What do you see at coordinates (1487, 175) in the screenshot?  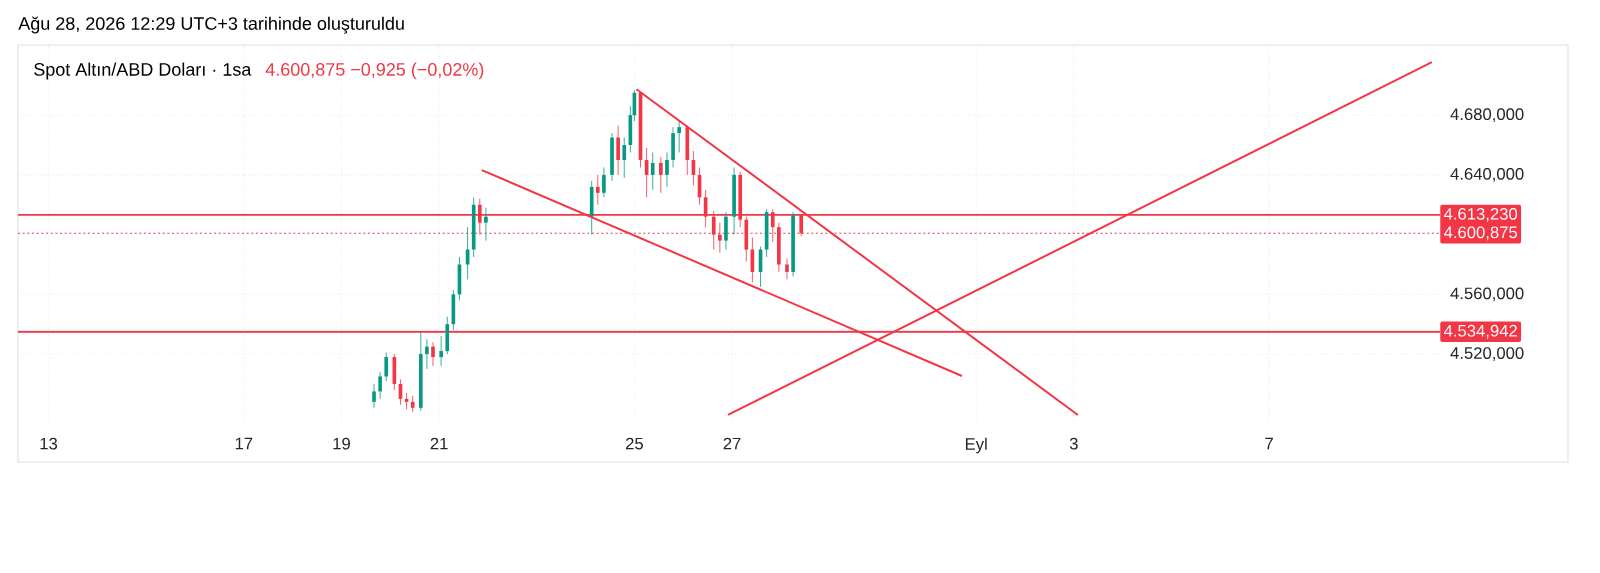 I see `y-tick-label: 4.640,000` at bounding box center [1487, 175].